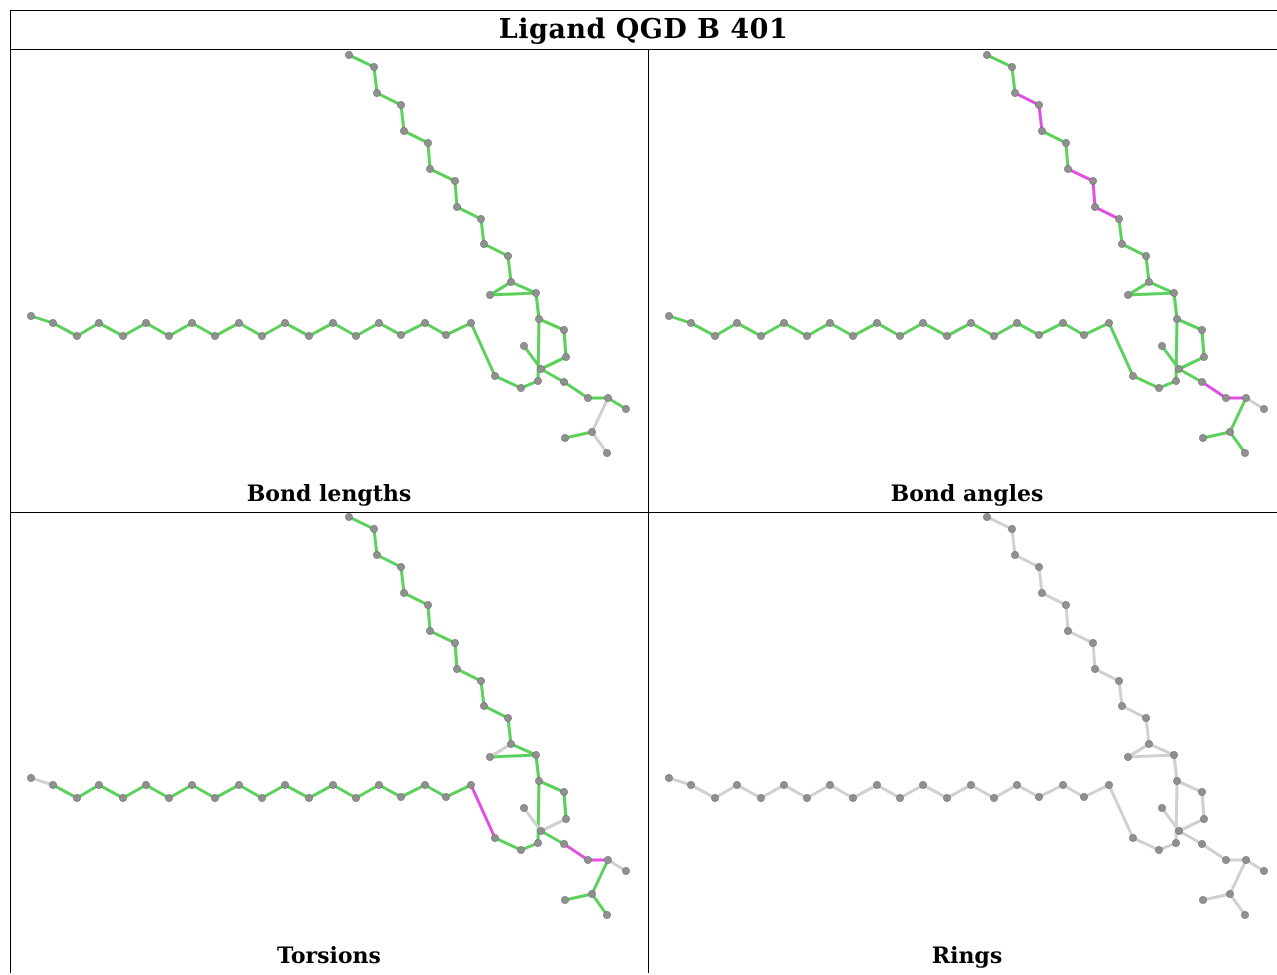 This screenshot has height=975, width=1277. Describe the element at coordinates (643, 512) in the screenshot. I see `row-divider` at that location.